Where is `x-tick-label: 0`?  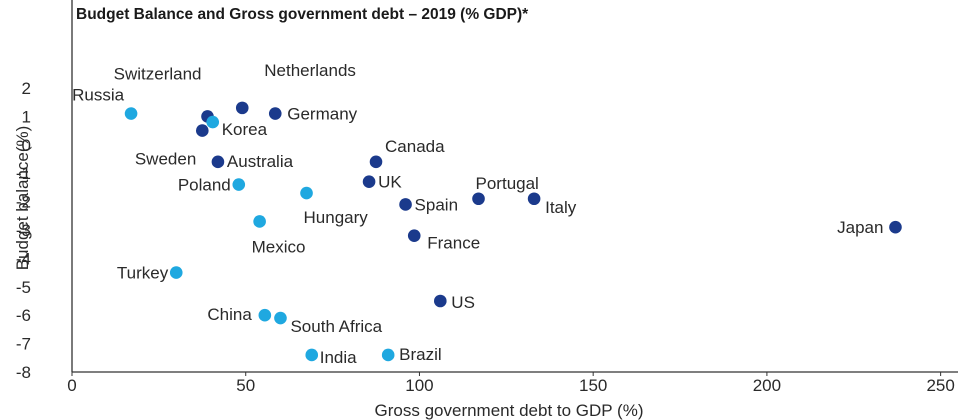
x-tick-label: 0 is located at coordinates (71, 385).